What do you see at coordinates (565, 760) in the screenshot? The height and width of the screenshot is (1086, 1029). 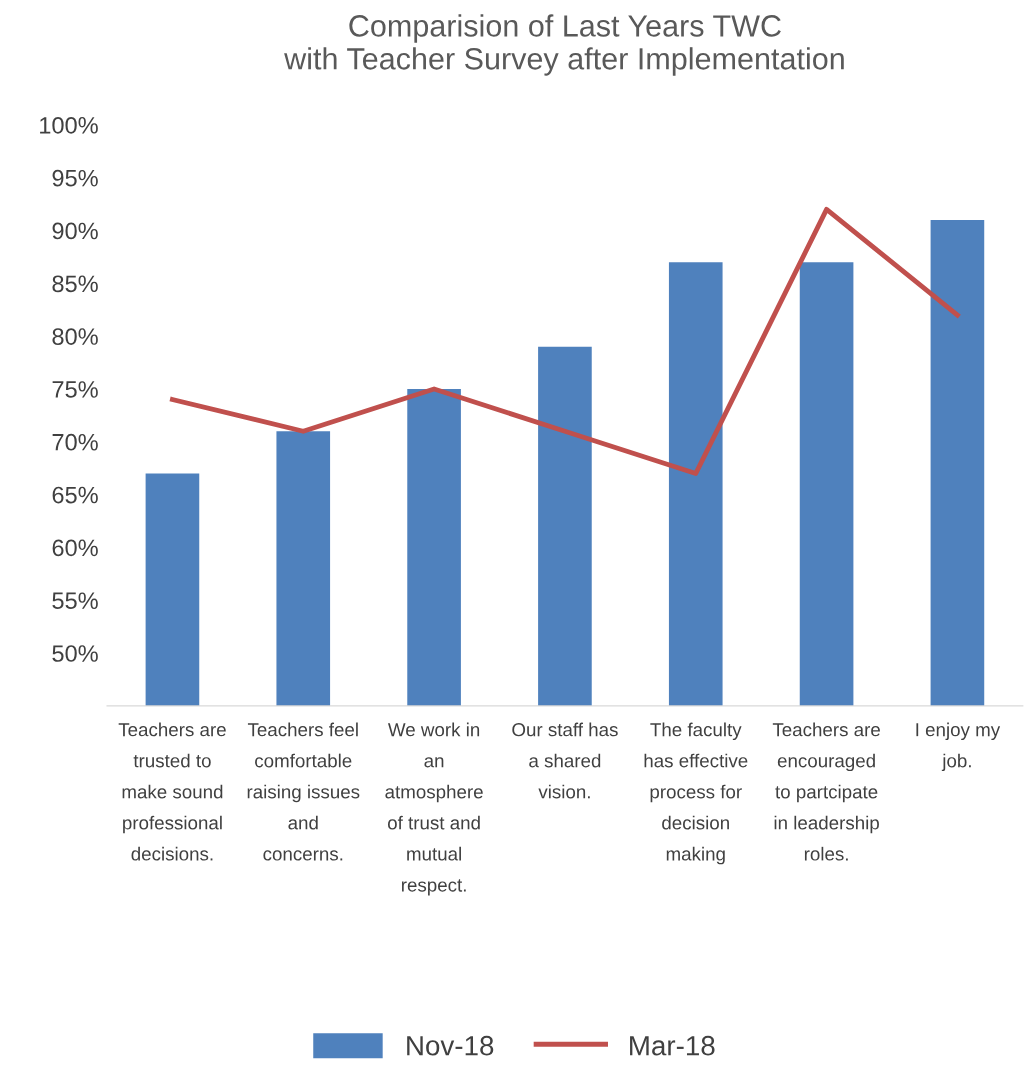 I see `x-tick-label: Our staff has a shared vision.` at bounding box center [565, 760].